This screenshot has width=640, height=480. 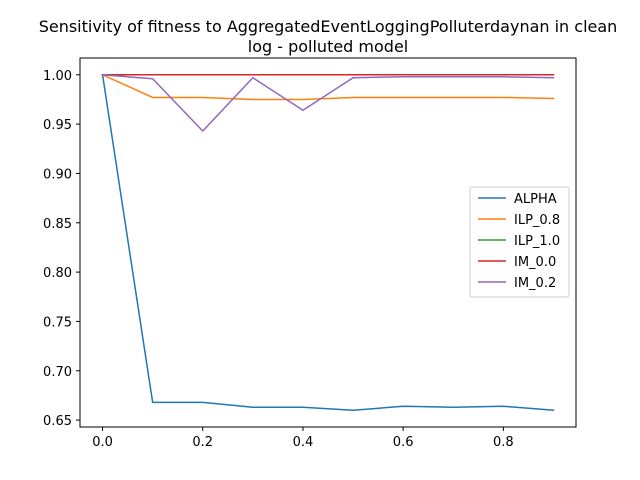 I want to click on legend: ALPHA ILP_0.8 ILP_1.0 IM_0.0 IM_0.2, so click(x=519, y=242).